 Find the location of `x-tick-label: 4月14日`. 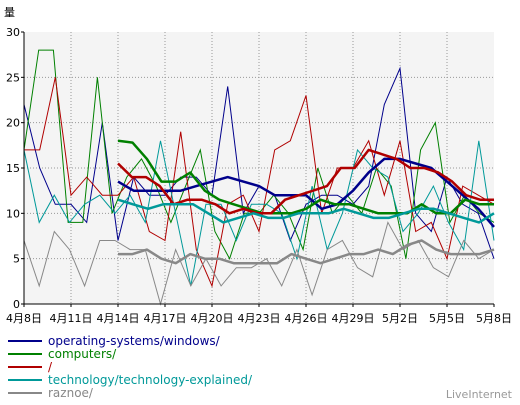

x-tick-label: 4月14日 is located at coordinates (118, 318).